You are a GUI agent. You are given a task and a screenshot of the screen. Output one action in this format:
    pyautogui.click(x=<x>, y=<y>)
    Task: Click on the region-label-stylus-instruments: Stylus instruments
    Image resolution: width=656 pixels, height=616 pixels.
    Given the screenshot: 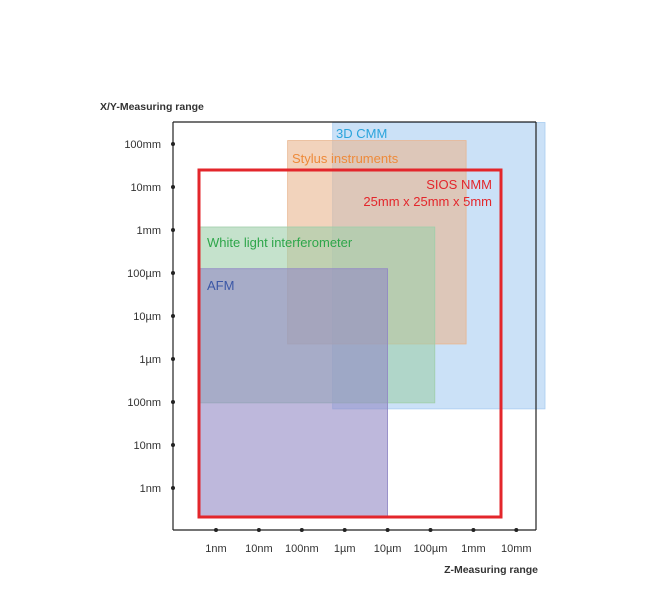 What is the action you would take?
    pyautogui.click(x=345, y=158)
    